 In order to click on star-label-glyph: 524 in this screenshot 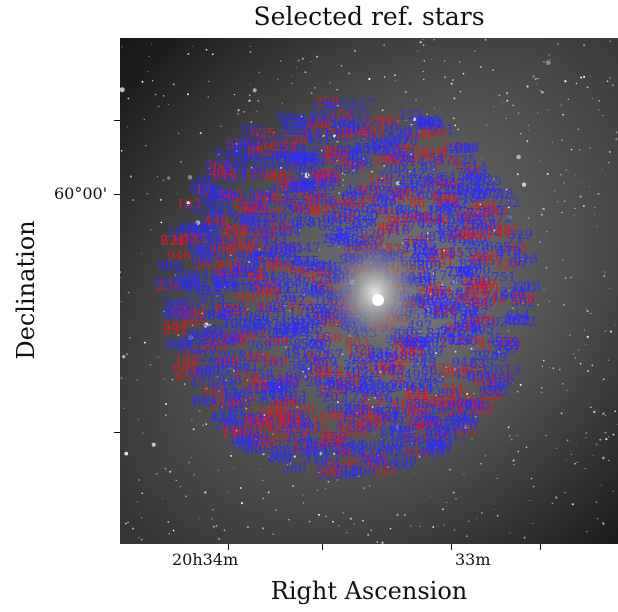, I will do `click(370, 455)`.